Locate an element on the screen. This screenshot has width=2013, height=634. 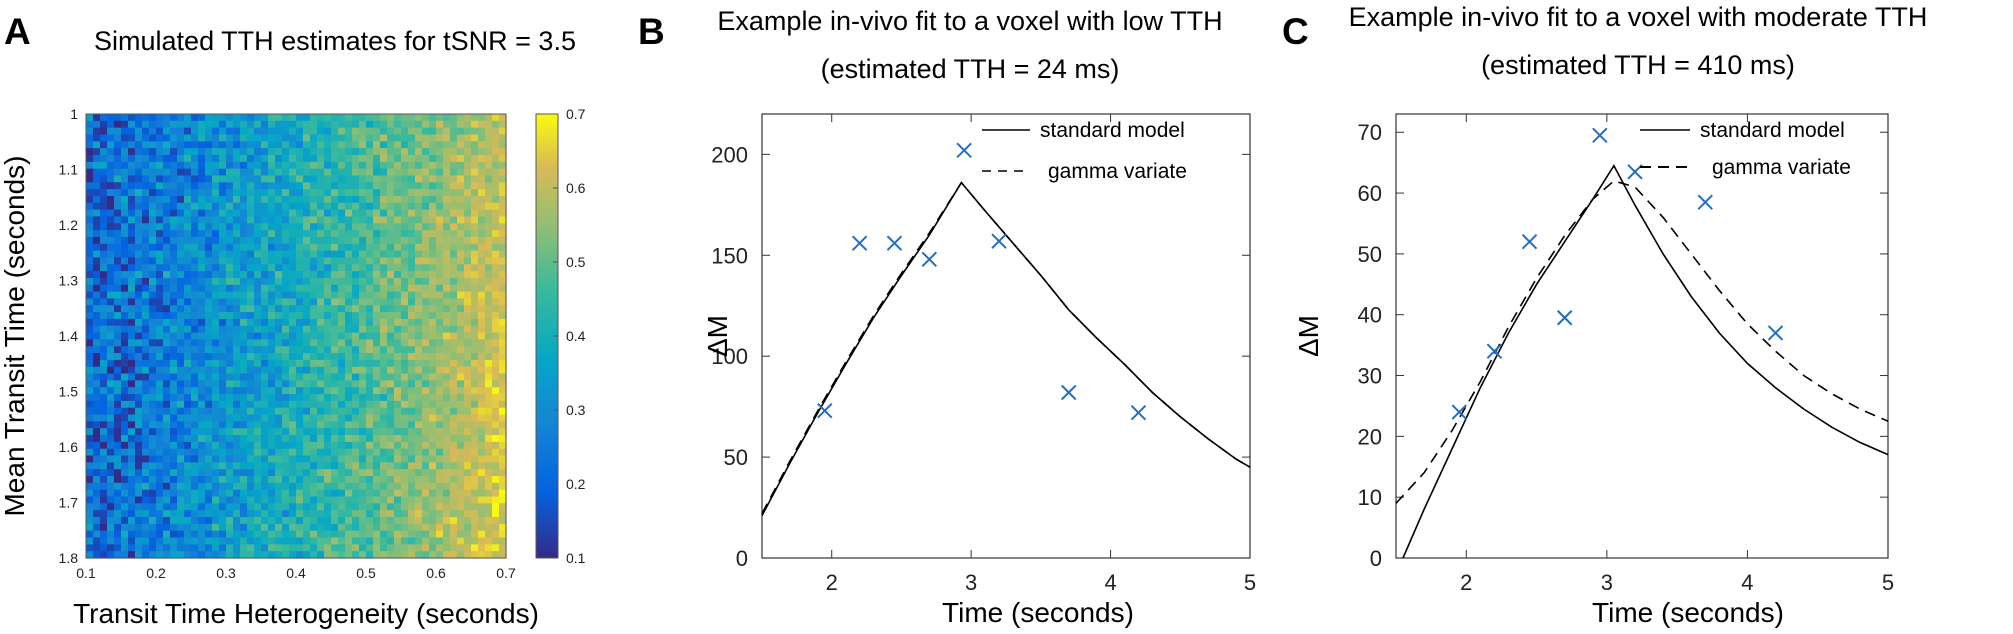
colorbar-ticks: 0.10.20.30.40.50.60.7 is located at coordinates (569, 336).